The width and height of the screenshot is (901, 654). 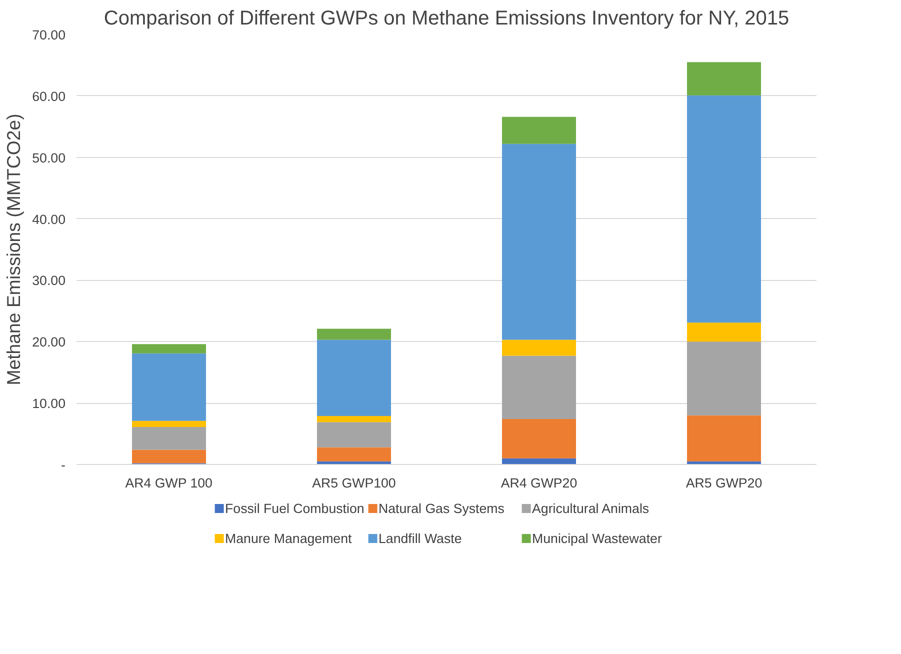 What do you see at coordinates (724, 483) in the screenshot?
I see `x-tick-label: AR5 GWP20` at bounding box center [724, 483].